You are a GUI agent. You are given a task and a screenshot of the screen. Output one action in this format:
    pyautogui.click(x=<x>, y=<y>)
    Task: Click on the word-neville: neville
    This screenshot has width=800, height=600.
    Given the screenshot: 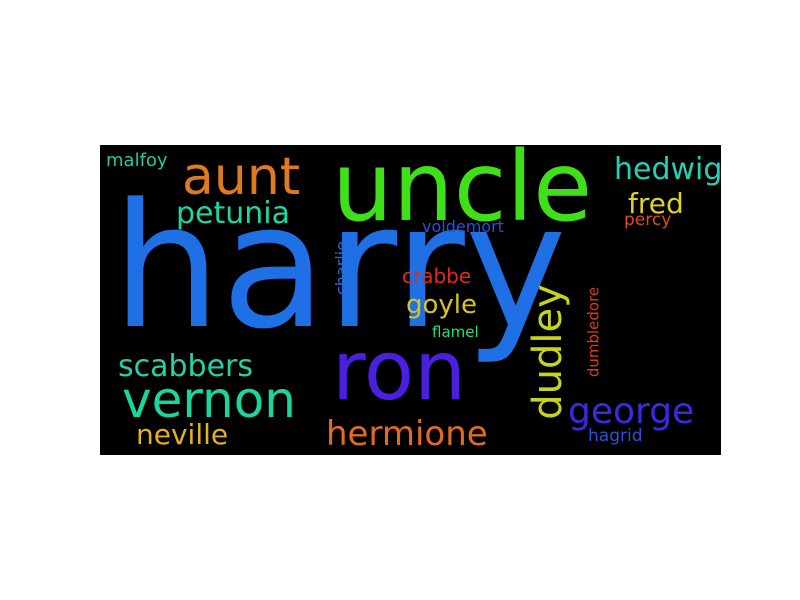 What is the action you would take?
    pyautogui.click(x=182, y=434)
    